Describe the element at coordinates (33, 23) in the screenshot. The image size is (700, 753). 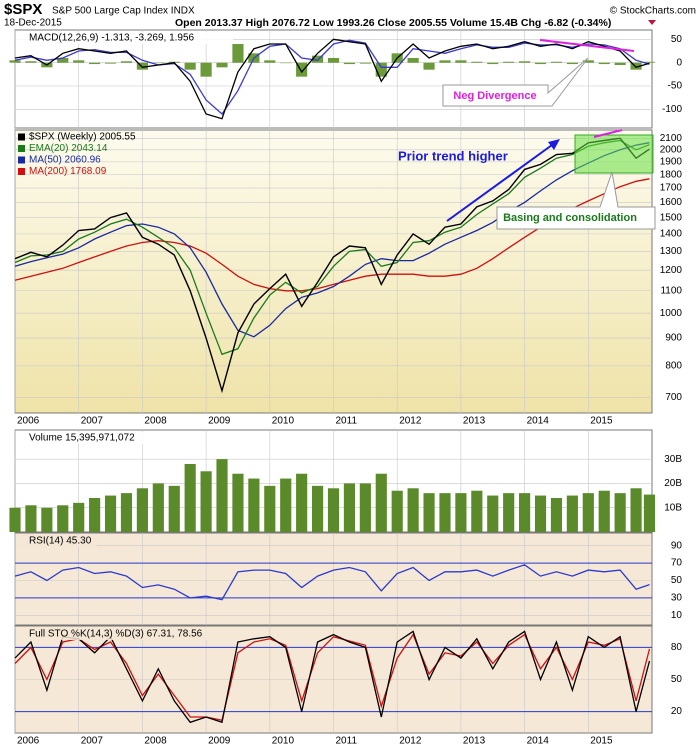
I see `date: 18-Dec-2015` at that location.